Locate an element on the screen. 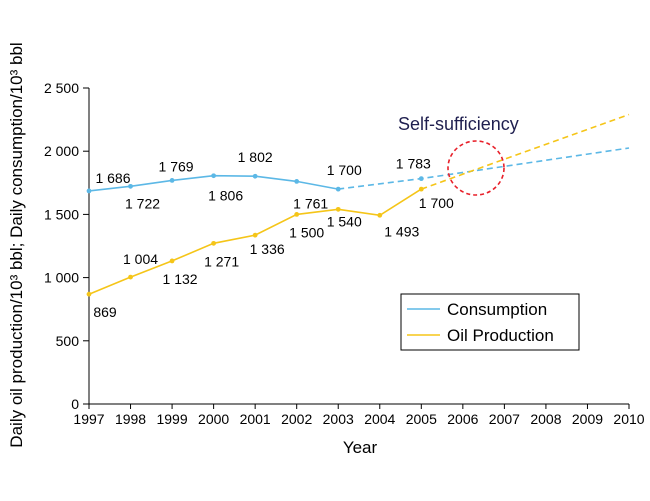 This screenshot has height=501, width=650. self-sufficiency-annotation: Self-sufficiency is located at coordinates (458, 124).